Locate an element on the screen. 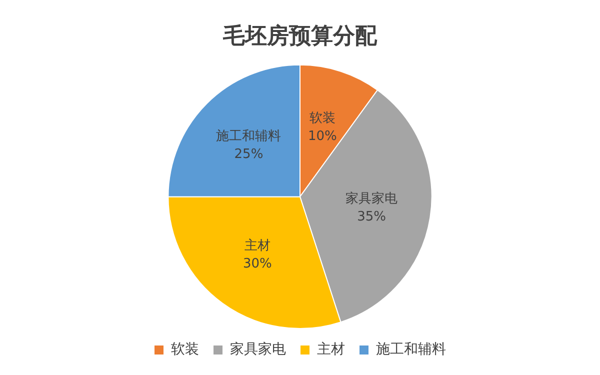  slice-label: 主材 is located at coordinates (257, 246).